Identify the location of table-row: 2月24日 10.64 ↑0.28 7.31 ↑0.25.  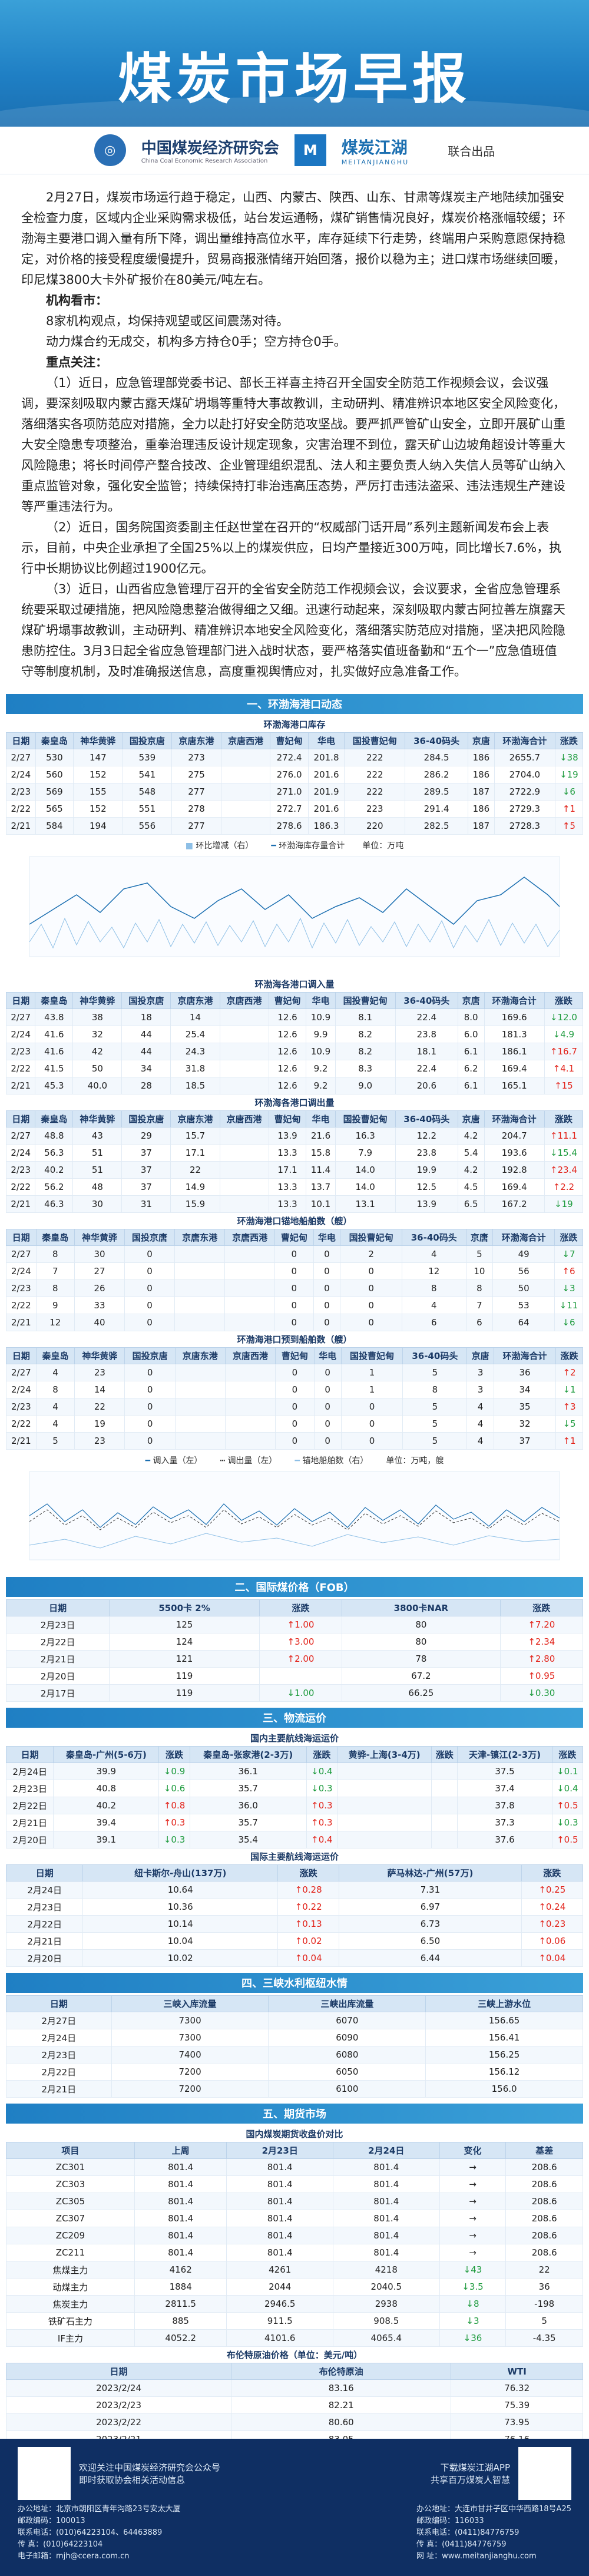
(294, 1890).